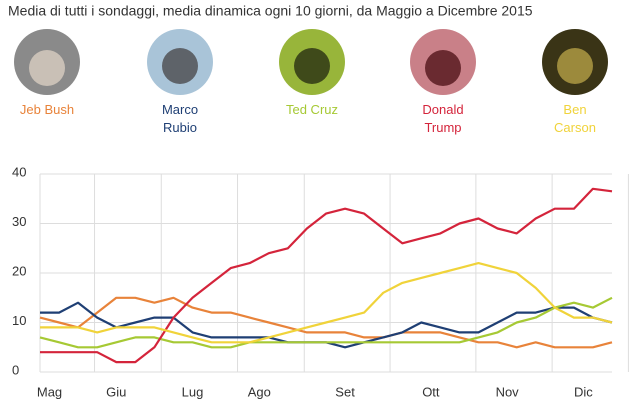 This screenshot has height=400, width=630. I want to click on x-tick-label: Mag, so click(49, 391).